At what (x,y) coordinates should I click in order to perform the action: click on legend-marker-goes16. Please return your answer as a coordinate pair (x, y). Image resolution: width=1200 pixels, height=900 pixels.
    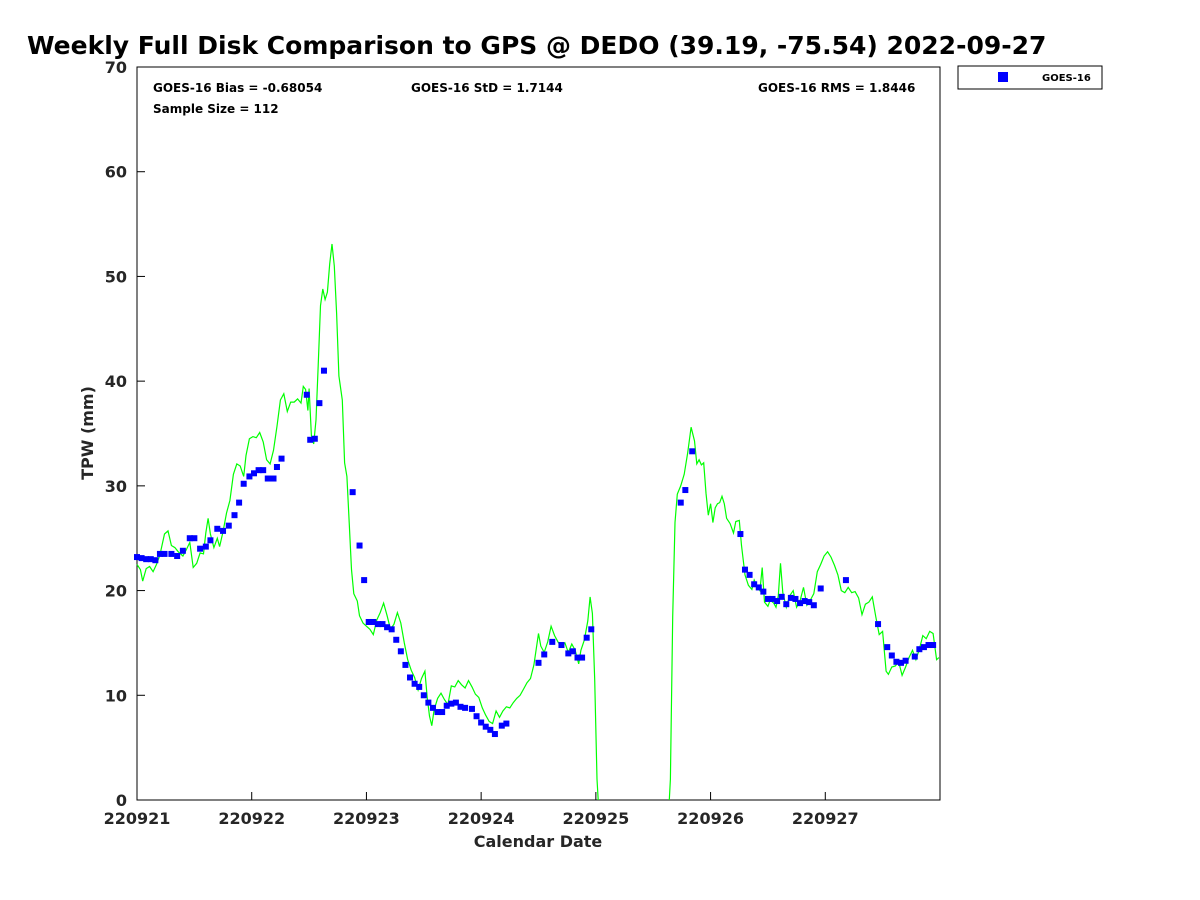
    Looking at the image, I should click on (1003, 77).